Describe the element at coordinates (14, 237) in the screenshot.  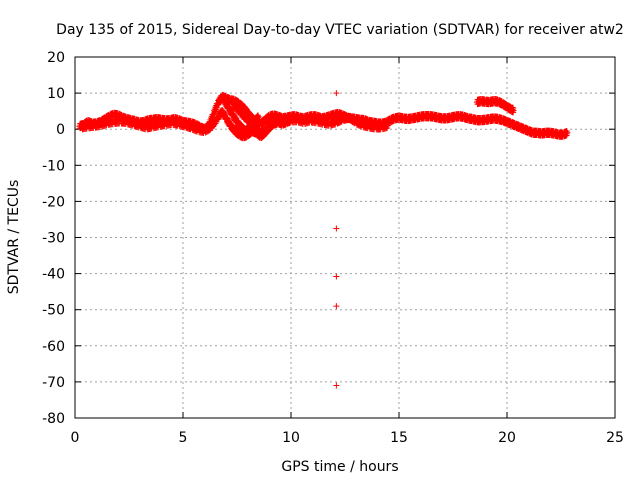
I see `y-axis-label: SDTVAR / TECUs` at that location.